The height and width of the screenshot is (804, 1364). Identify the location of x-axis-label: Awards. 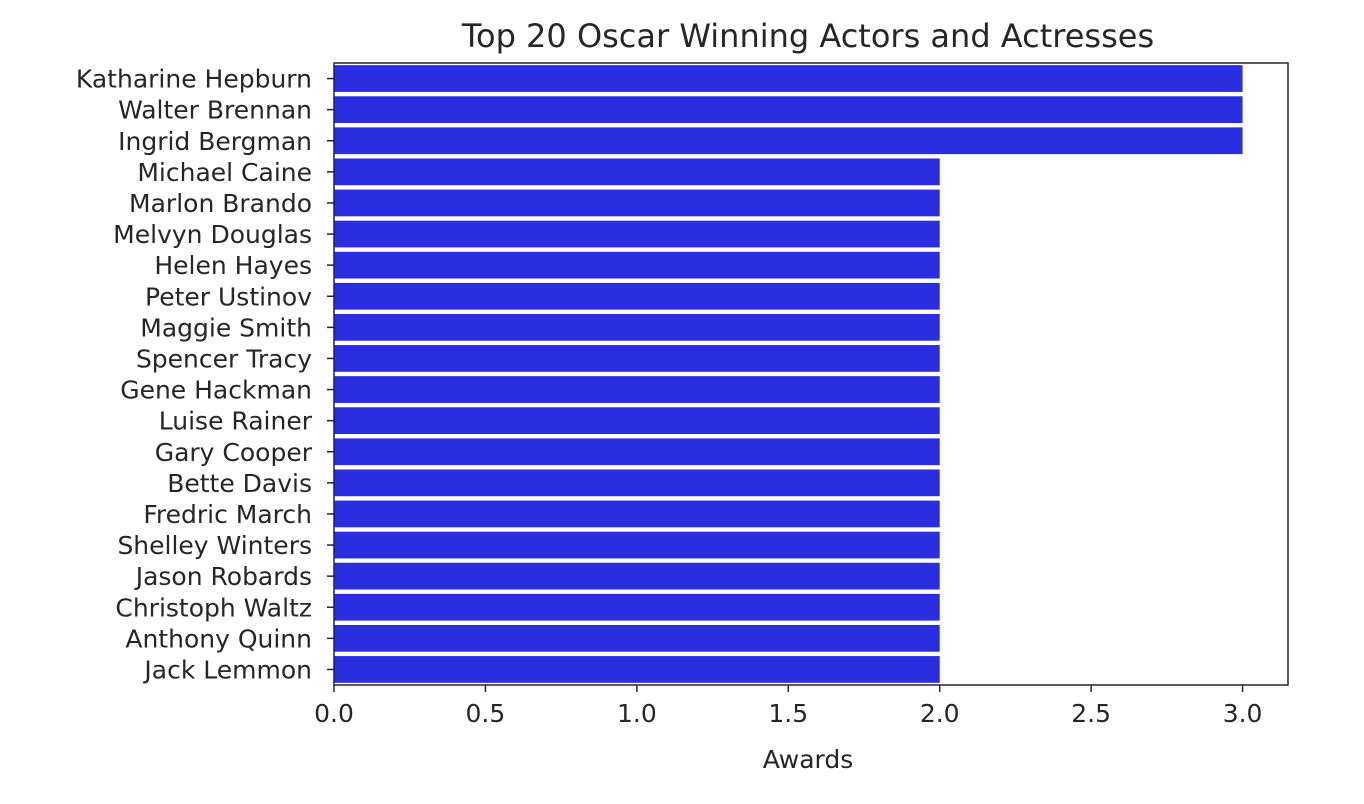
(808, 759).